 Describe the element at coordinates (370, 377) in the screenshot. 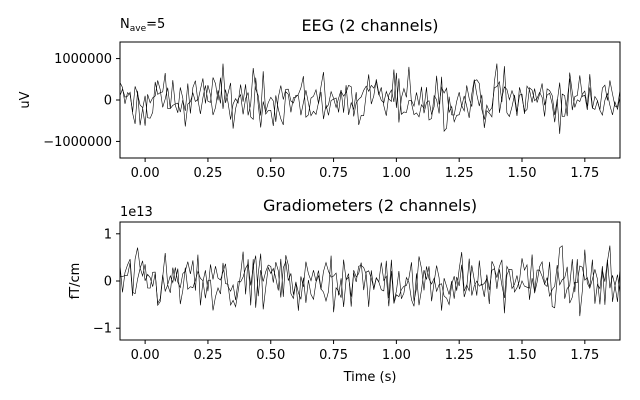

I see `x-axis-label: Time (s)` at that location.